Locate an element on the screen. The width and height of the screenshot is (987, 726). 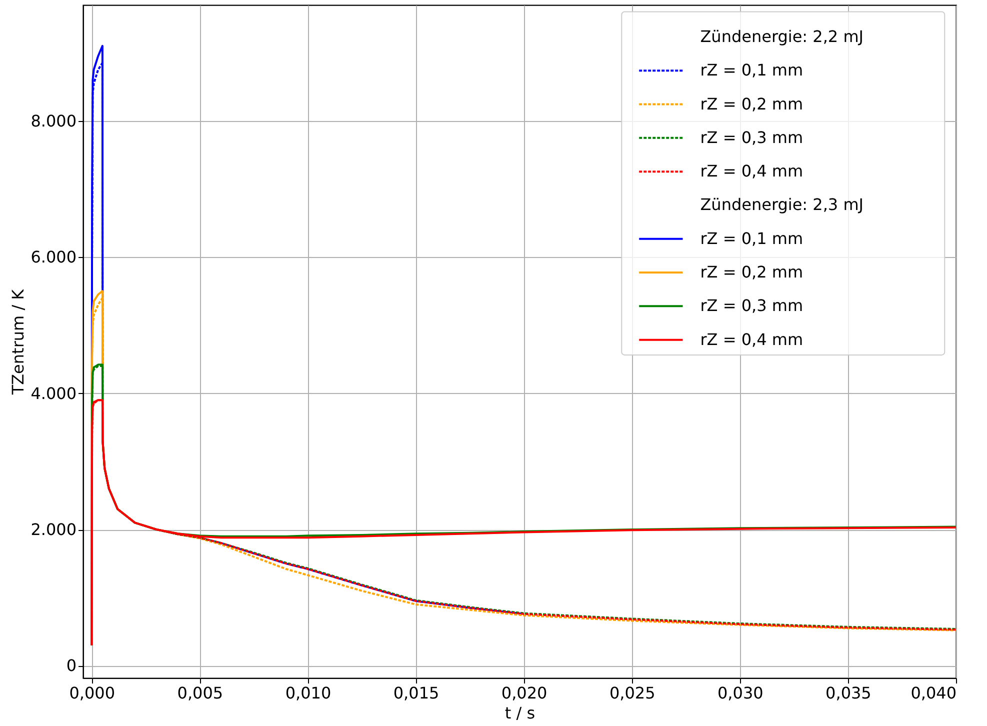
y-tick-label: 2.000 is located at coordinates (53, 530).